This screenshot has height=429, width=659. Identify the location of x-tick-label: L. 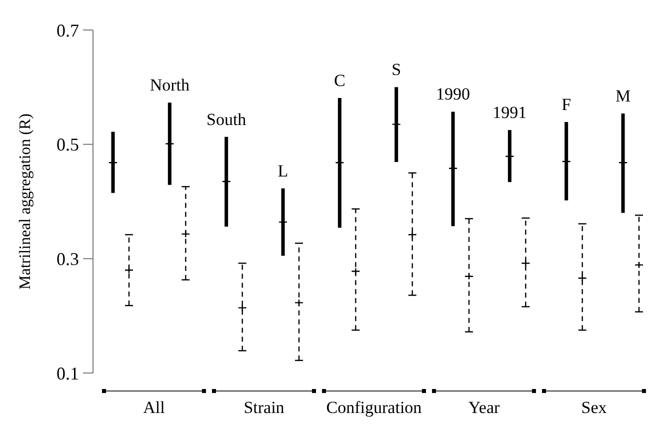
(283, 170).